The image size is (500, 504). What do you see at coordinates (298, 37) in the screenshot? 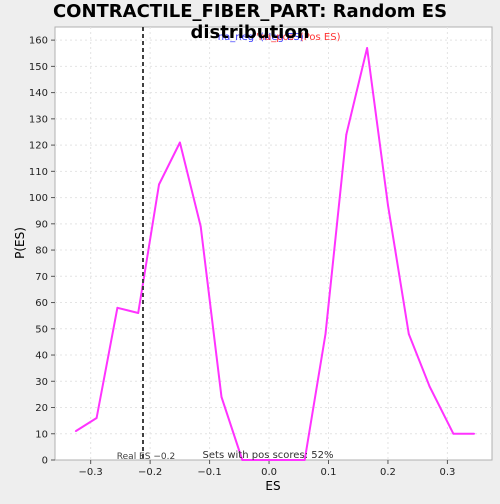
I see `legend-entry-pos: 'na_pos' (Pos ES)` at bounding box center [298, 37].